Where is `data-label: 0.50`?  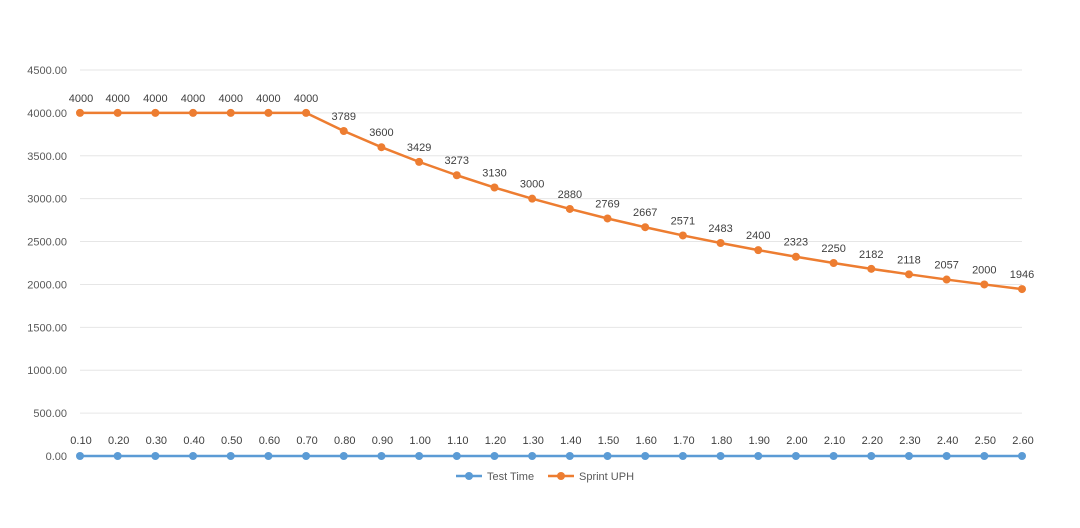 data-label: 0.50 is located at coordinates (231, 441).